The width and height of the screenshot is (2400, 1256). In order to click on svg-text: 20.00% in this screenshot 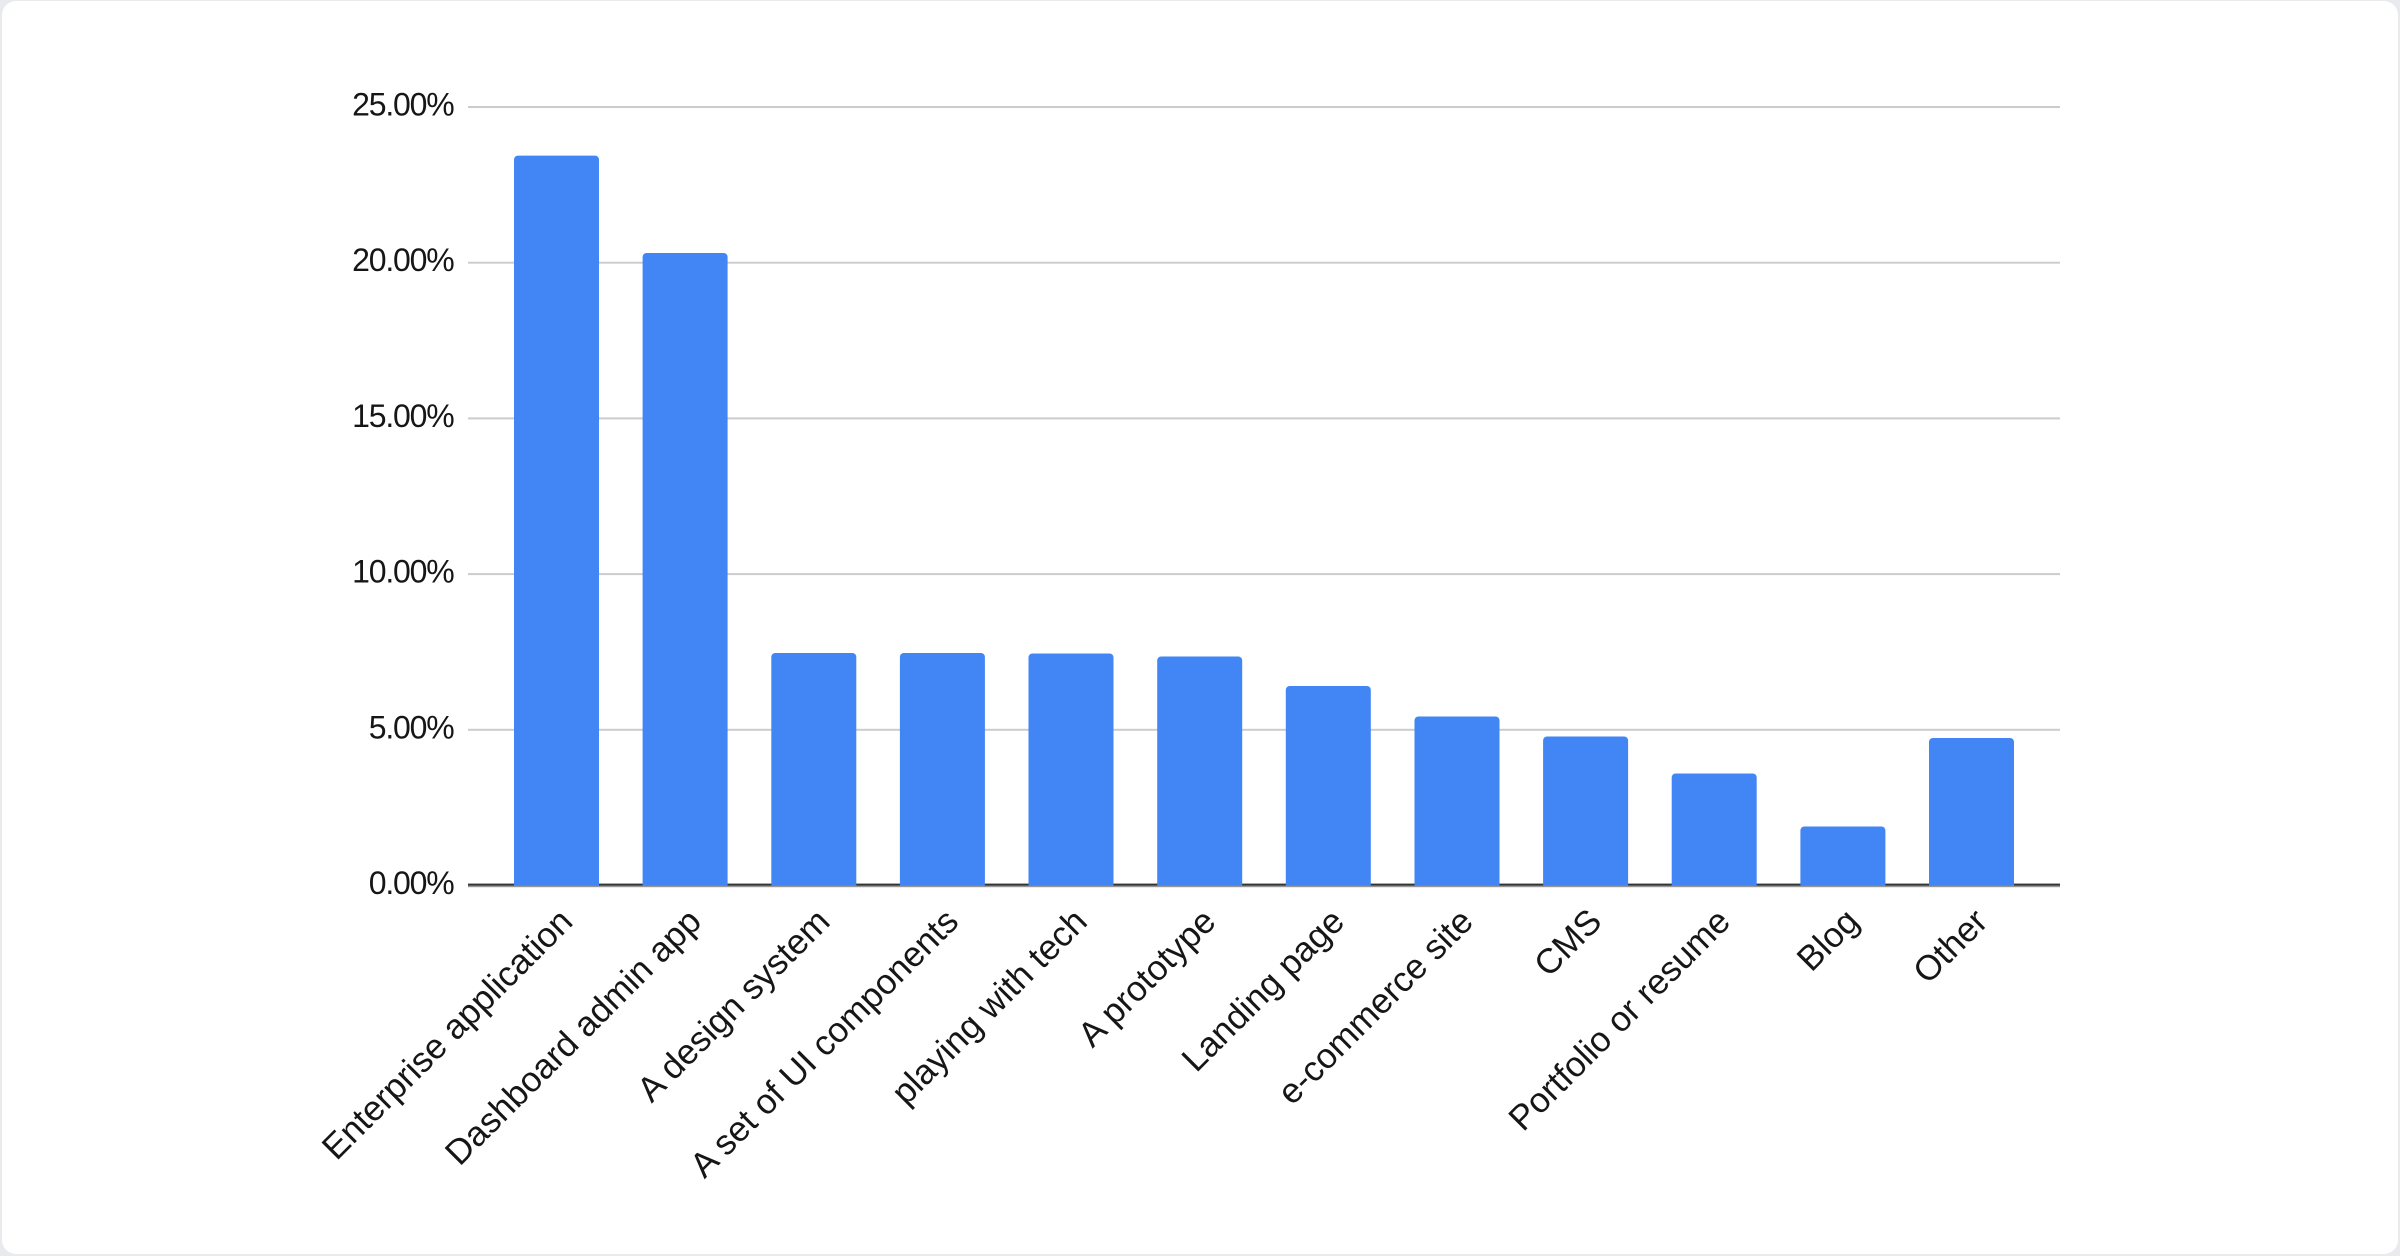, I will do `click(403, 260)`.